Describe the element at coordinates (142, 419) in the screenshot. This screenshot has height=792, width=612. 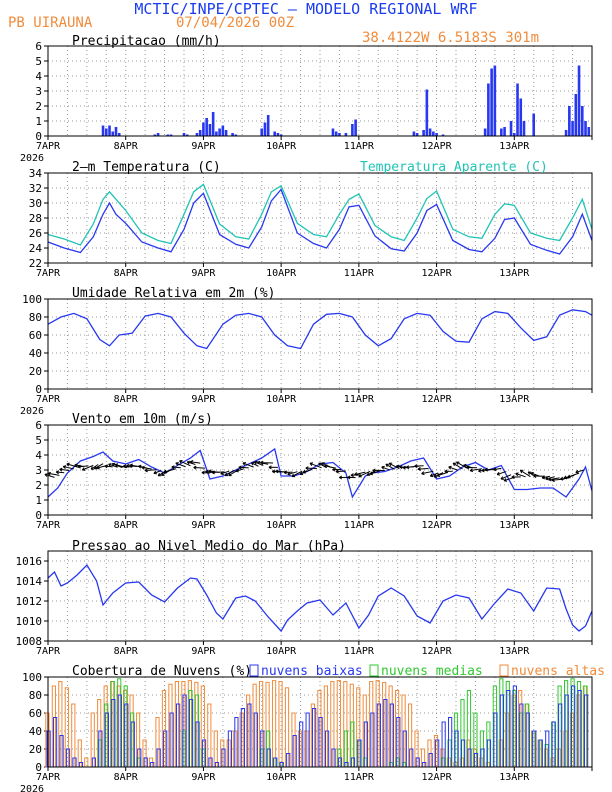
I see `panel-title: Vento em 10m (m/s)` at that location.